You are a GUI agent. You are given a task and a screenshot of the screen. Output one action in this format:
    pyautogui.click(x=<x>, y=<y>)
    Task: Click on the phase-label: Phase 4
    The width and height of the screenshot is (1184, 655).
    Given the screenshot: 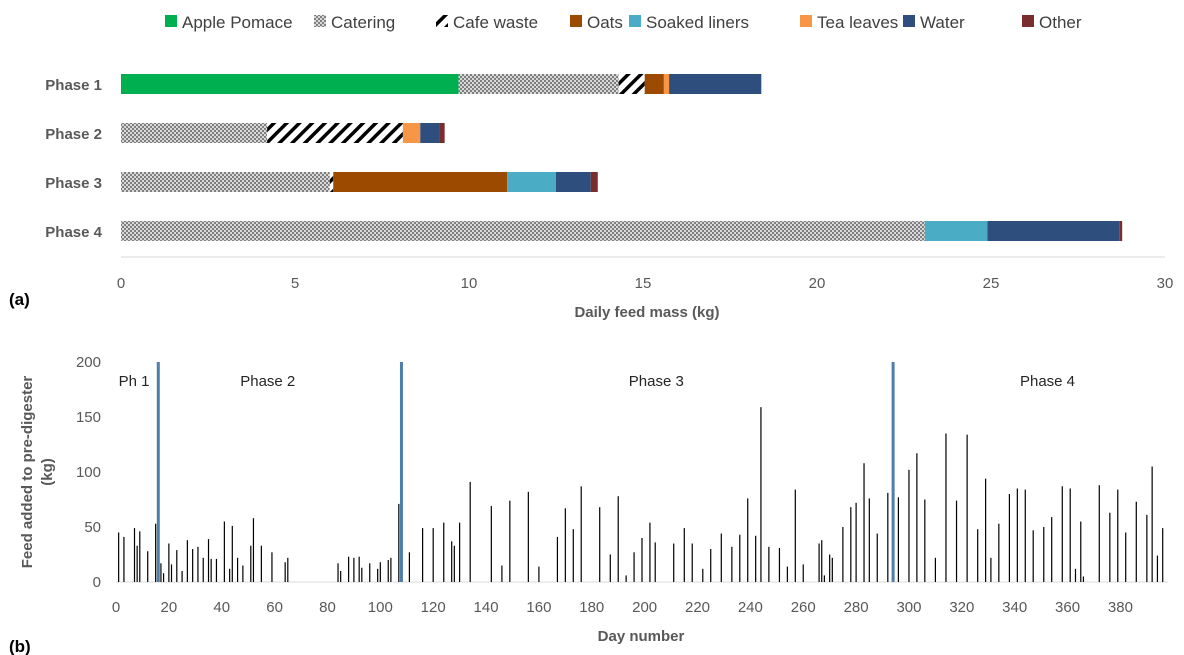 What is the action you would take?
    pyautogui.click(x=1047, y=381)
    